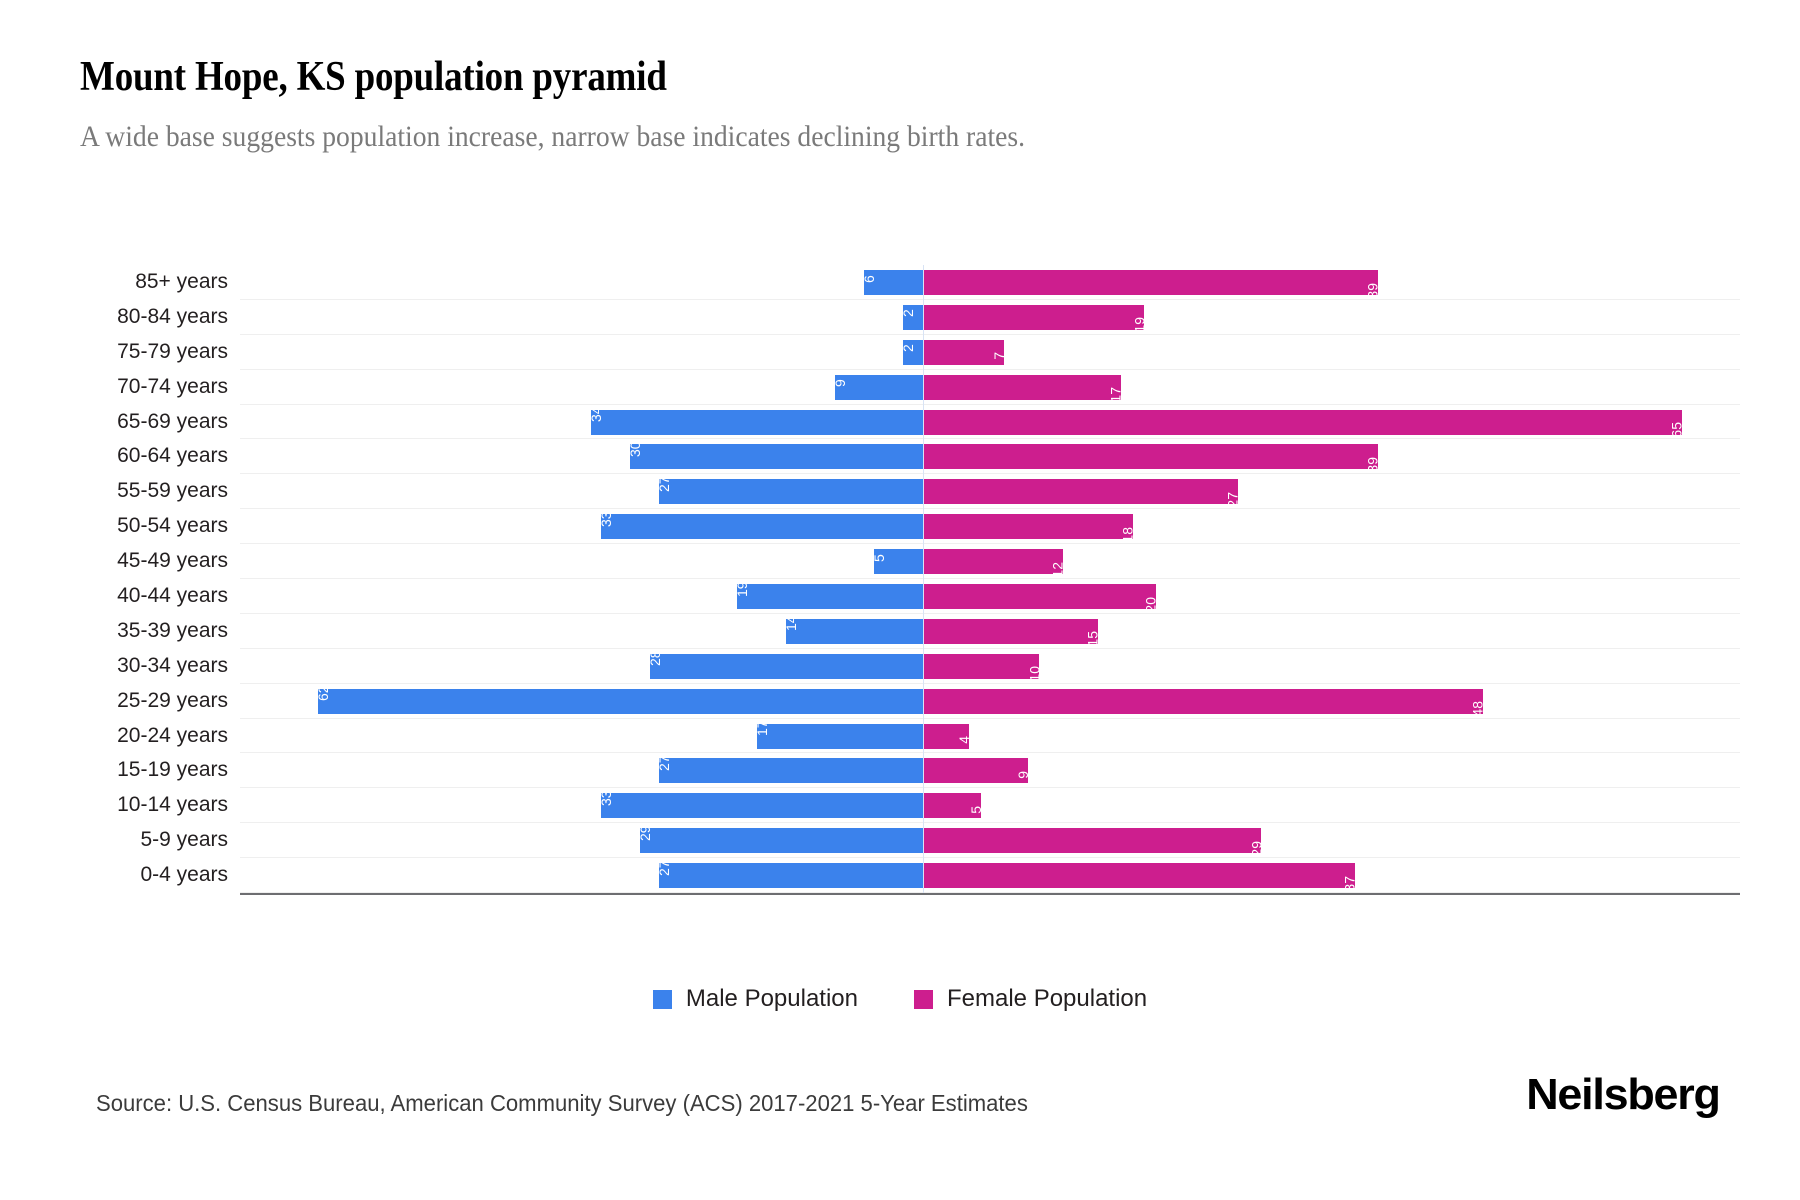 Image resolution: width=1800 pixels, height=1200 pixels. I want to click on bar-female: 19, so click(1034, 318).